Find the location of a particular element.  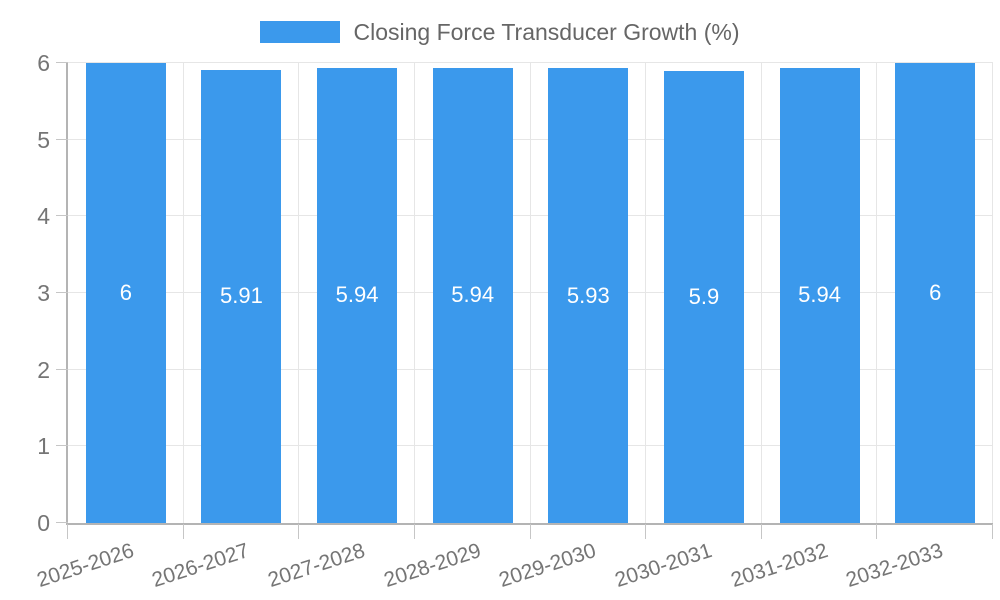

bar: 5.9 is located at coordinates (703, 296).